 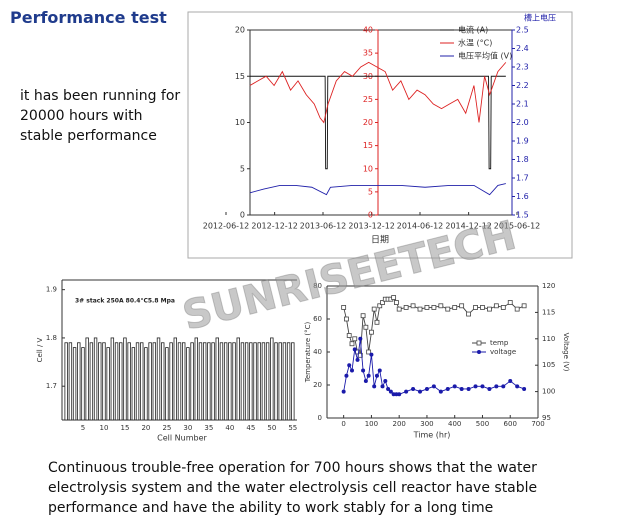 What do you see at coordinates (308, 353) in the screenshot?
I see `y-axis-title: Temperature (°C)` at bounding box center [308, 353].